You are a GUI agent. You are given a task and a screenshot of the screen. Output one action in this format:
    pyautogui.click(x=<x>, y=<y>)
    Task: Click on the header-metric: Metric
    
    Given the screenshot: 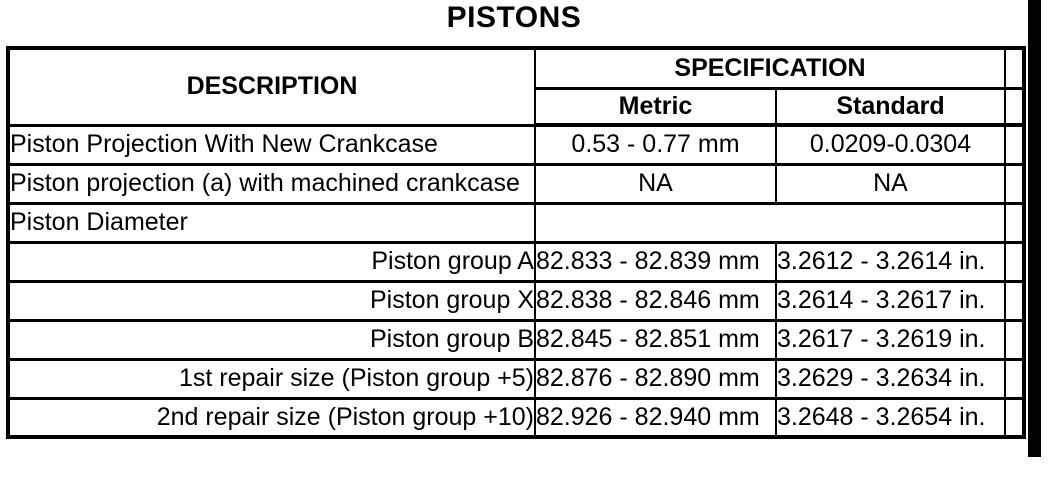 What is the action you would take?
    pyautogui.click(x=655, y=106)
    